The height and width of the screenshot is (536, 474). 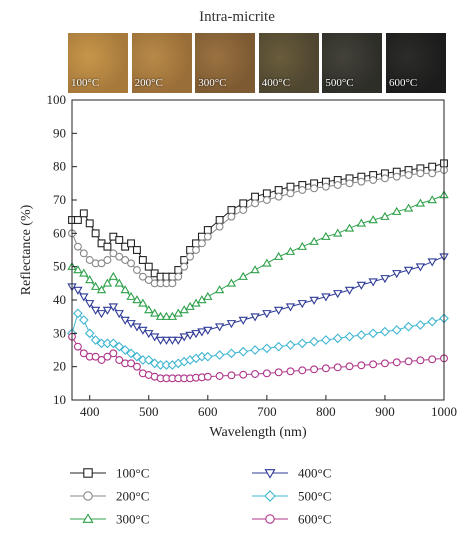 What do you see at coordinates (200, 496) in the screenshot?
I see `legend: 100°C 200°C 300°C 400°C 500°C 600°C` at bounding box center [200, 496].